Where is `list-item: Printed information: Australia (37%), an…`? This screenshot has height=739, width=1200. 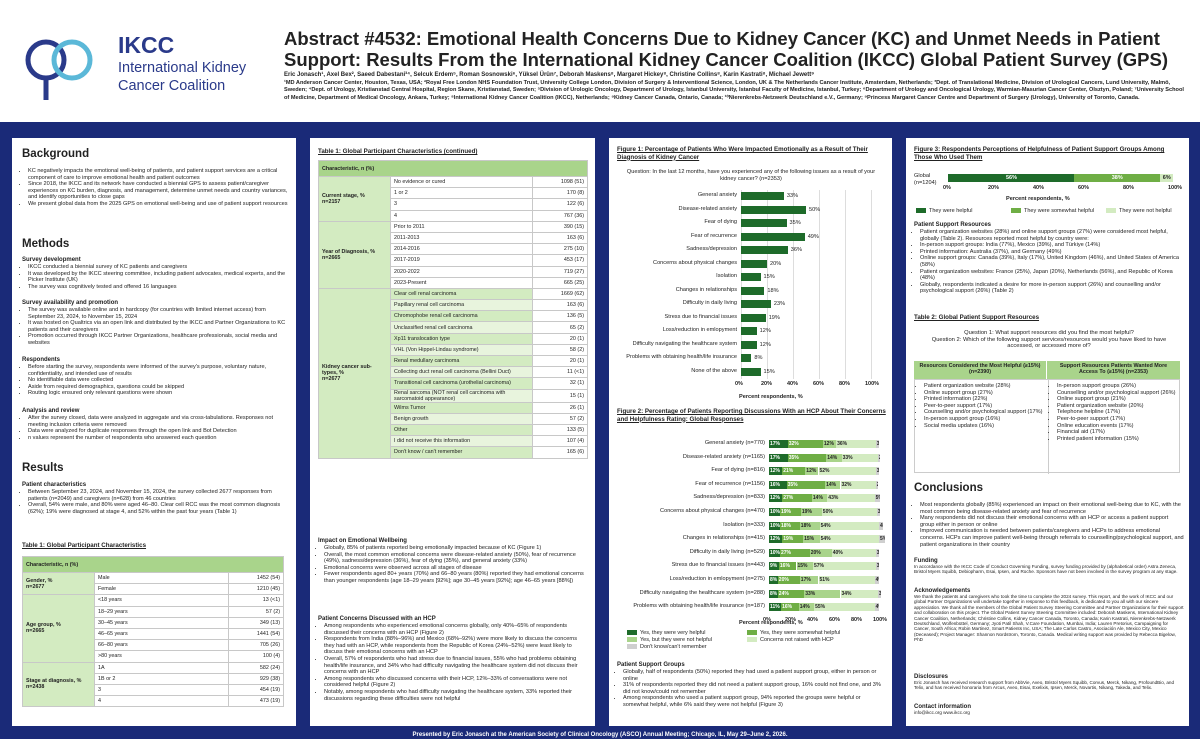
list-item: Printed information: Australia (37%), an… is located at coordinates (1052, 252).